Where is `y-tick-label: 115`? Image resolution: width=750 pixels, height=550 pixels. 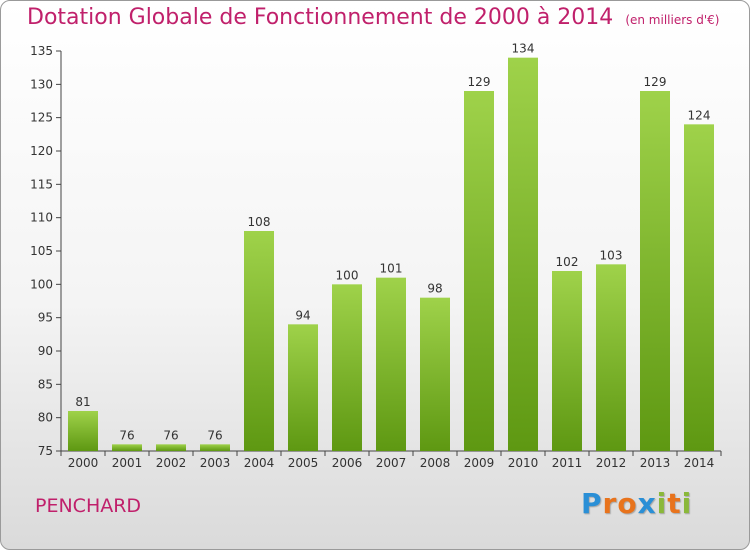 y-tick-label: 115 is located at coordinates (41, 184).